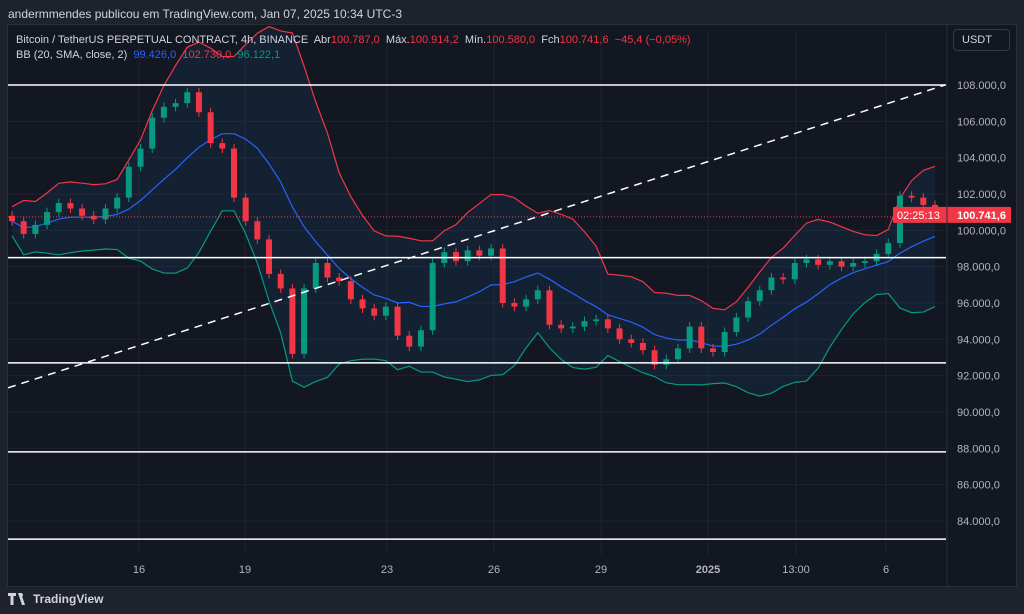  What do you see at coordinates (55, 599) in the screenshot?
I see `tradingview-logo: TradingView` at bounding box center [55, 599].